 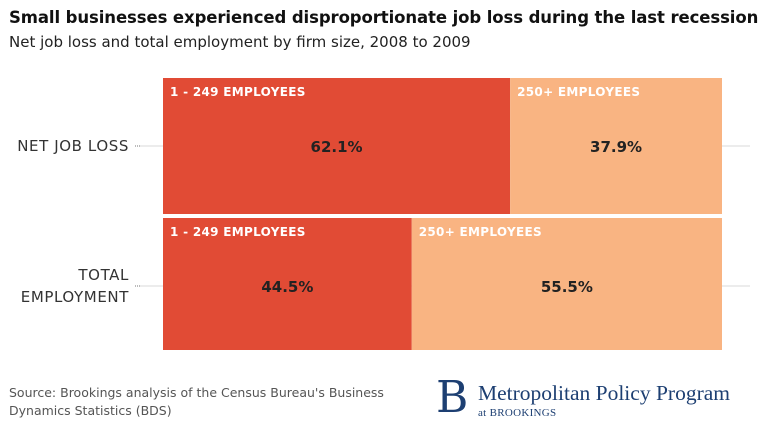 What do you see at coordinates (103, 275) in the screenshot?
I see `category-label: TOTAL` at bounding box center [103, 275].